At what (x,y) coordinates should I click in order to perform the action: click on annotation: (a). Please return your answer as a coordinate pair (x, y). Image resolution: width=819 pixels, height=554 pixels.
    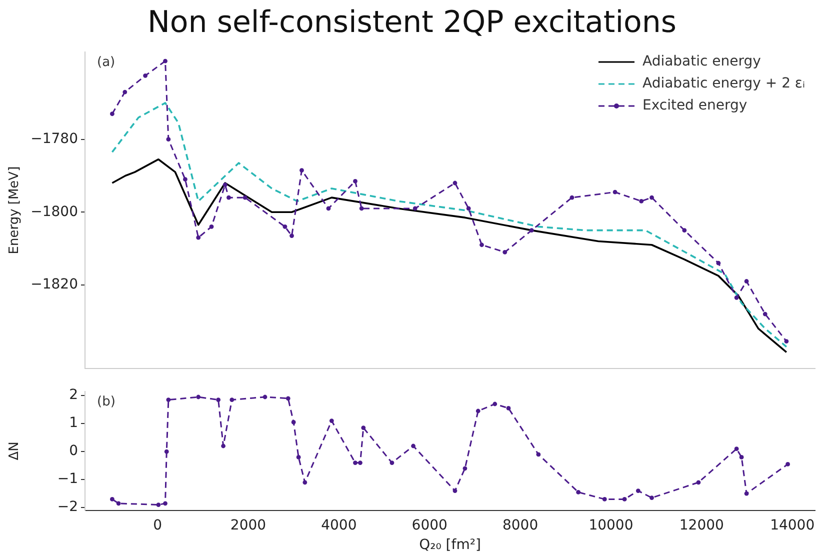
    Looking at the image, I should click on (106, 62).